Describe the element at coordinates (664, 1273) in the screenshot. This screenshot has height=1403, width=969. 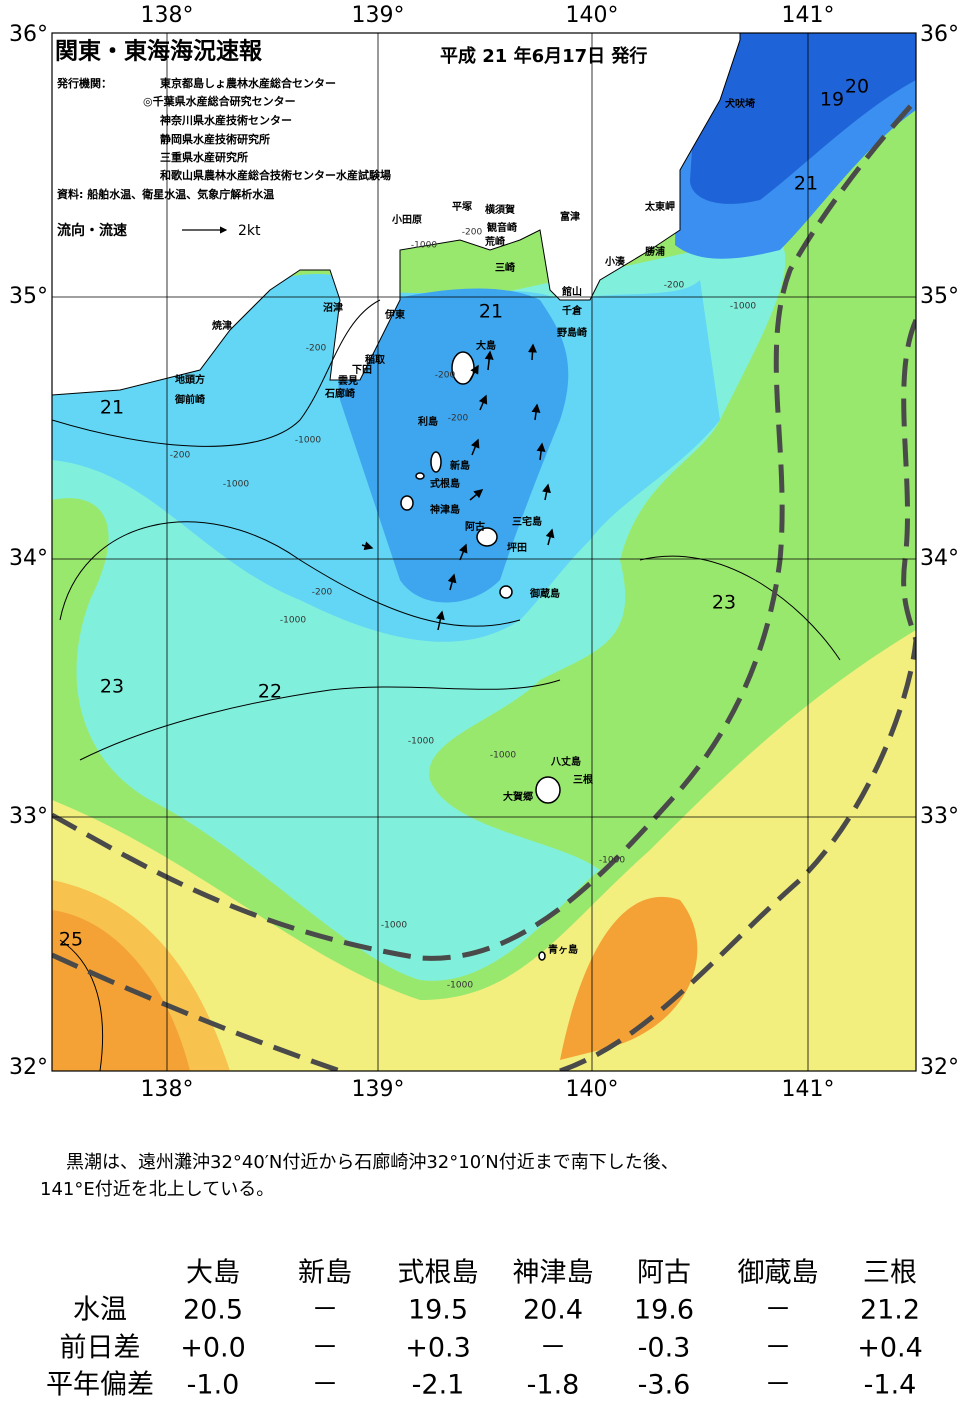
I see `table-header: 阿古` at that location.